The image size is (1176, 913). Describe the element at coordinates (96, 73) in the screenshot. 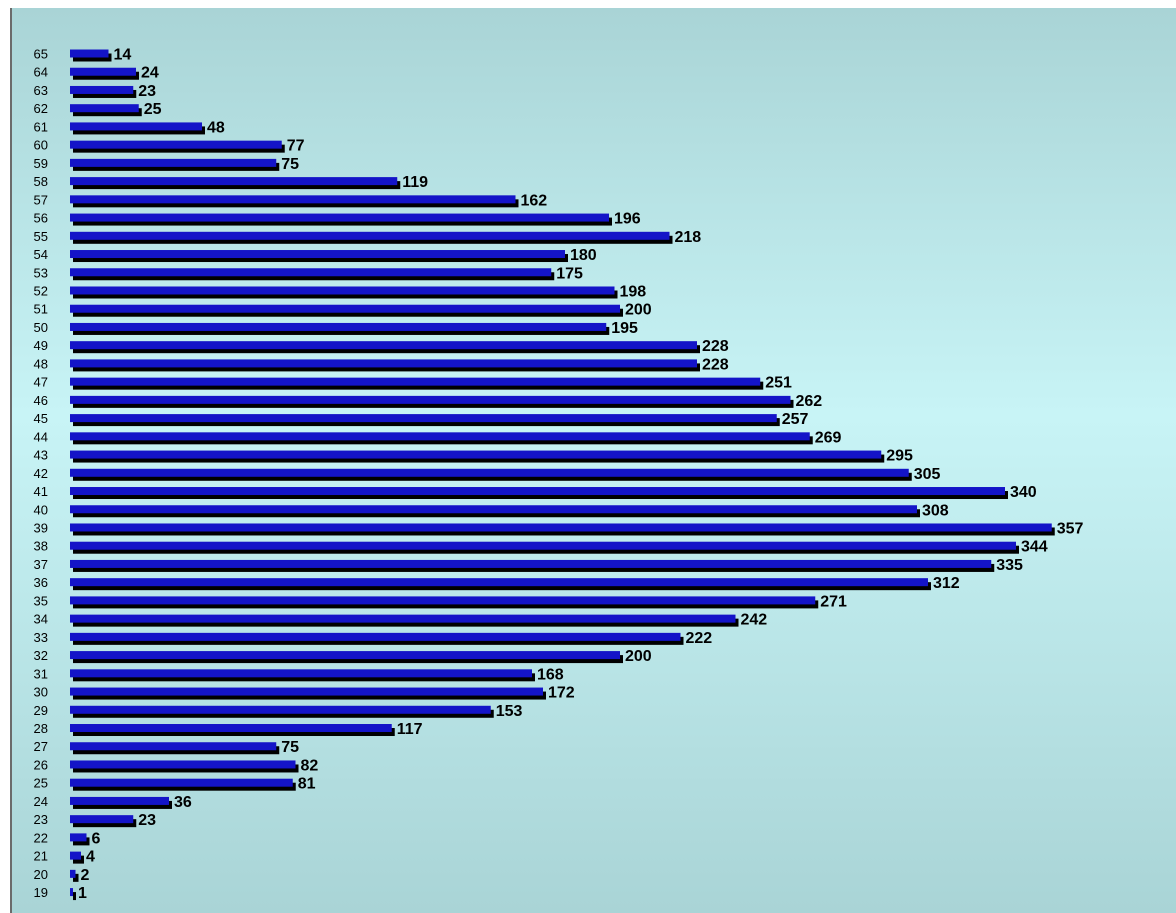

I see `bar-row-64: 64 24` at that location.